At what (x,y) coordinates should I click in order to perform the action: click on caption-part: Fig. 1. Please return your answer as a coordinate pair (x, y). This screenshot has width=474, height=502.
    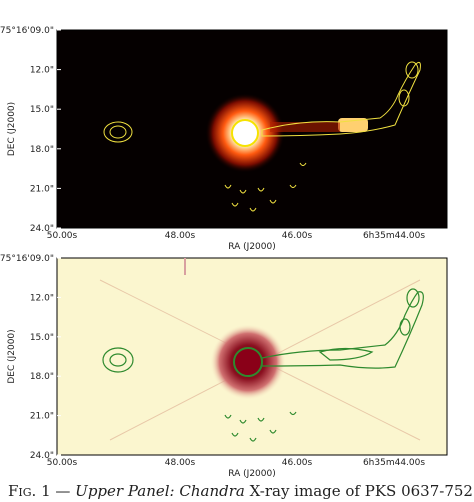
    Looking at the image, I should click on (29, 491).